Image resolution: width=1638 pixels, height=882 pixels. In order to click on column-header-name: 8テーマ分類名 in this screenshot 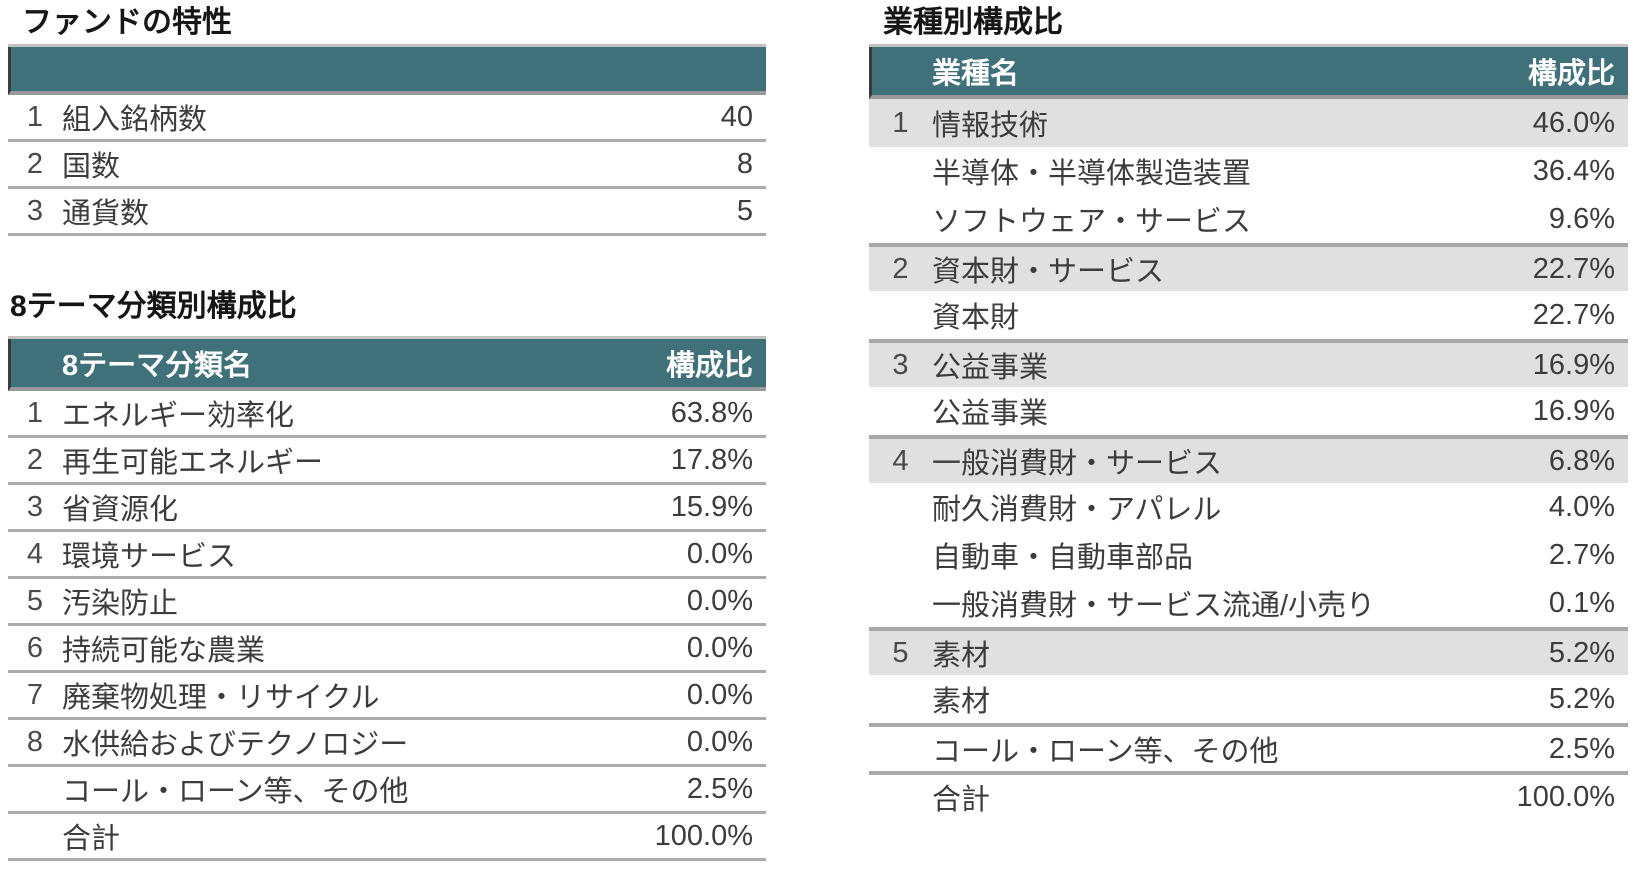, I will do `click(157, 366)`.